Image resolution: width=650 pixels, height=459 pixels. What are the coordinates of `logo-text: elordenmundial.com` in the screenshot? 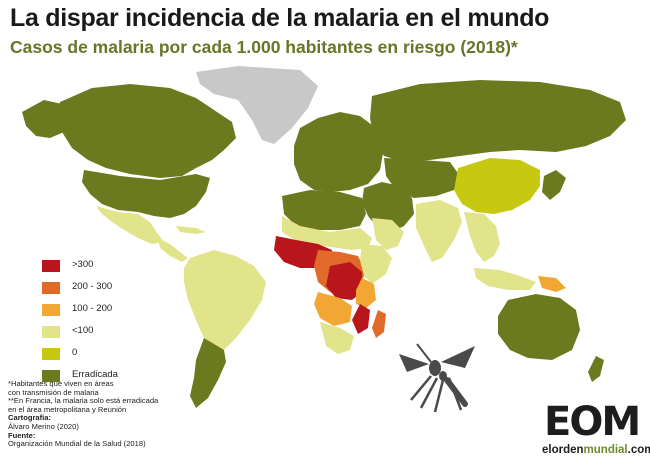 It's located at (596, 450).